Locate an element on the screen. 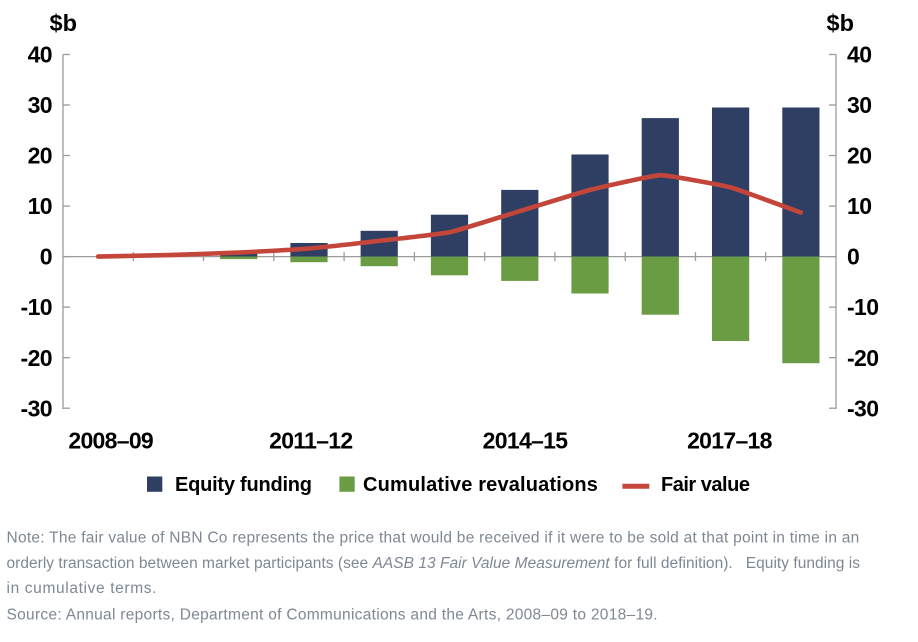 The image size is (918, 642). svg-text: 2017–18 is located at coordinates (730, 441).